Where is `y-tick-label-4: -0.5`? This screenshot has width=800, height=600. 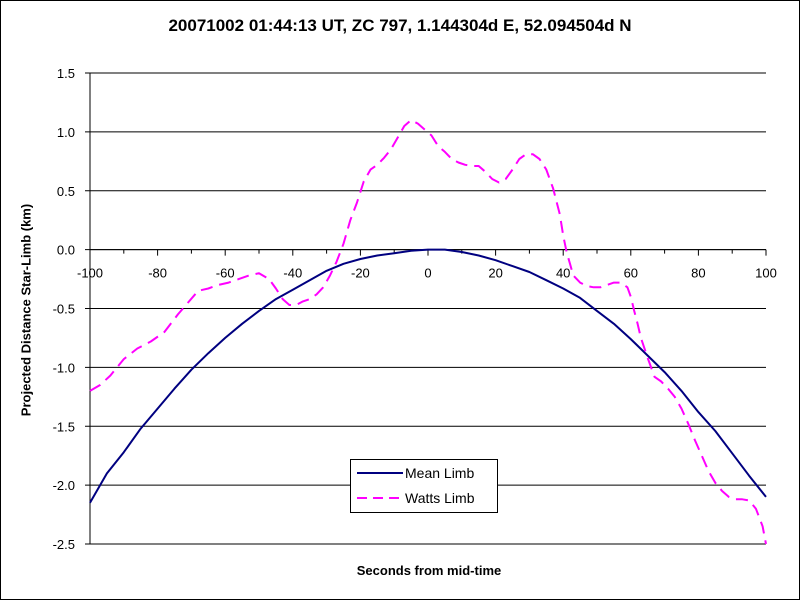 y-tick-label-4: -0.5 is located at coordinates (64, 309).